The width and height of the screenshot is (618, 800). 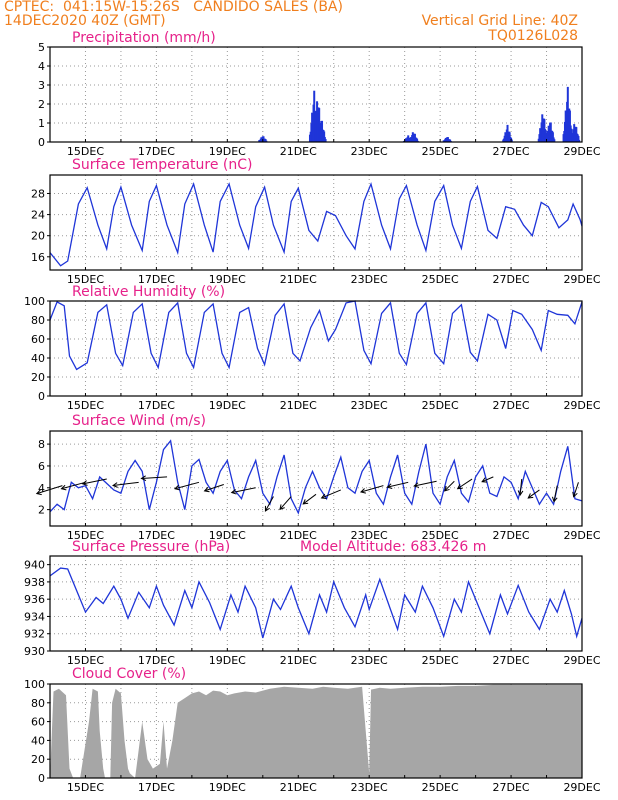 What do you see at coordinates (38, 257) in the screenshot?
I see `y-tick-label: 16` at bounding box center [38, 257].